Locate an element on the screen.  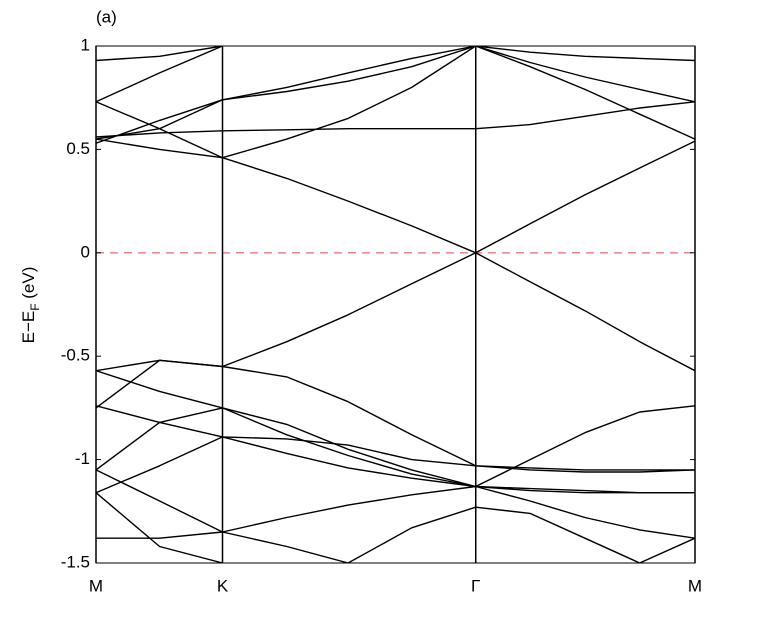
y-axis-label: E−EF (eV) is located at coordinates (30, 305).